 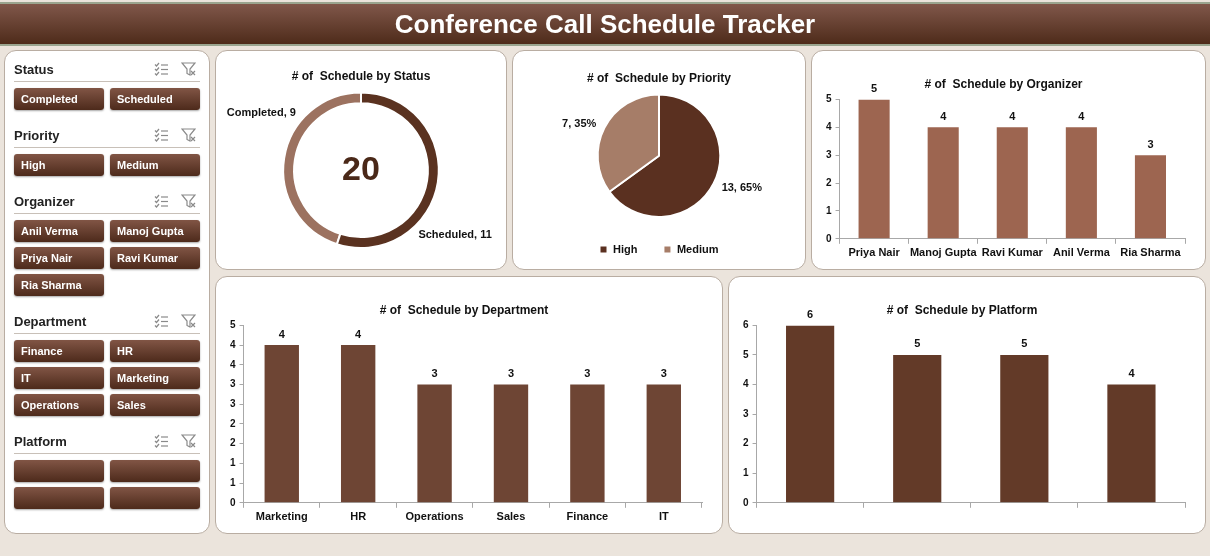 What do you see at coordinates (962, 309) in the screenshot?
I see `chart-title: # of Schedule by Platform` at bounding box center [962, 309].